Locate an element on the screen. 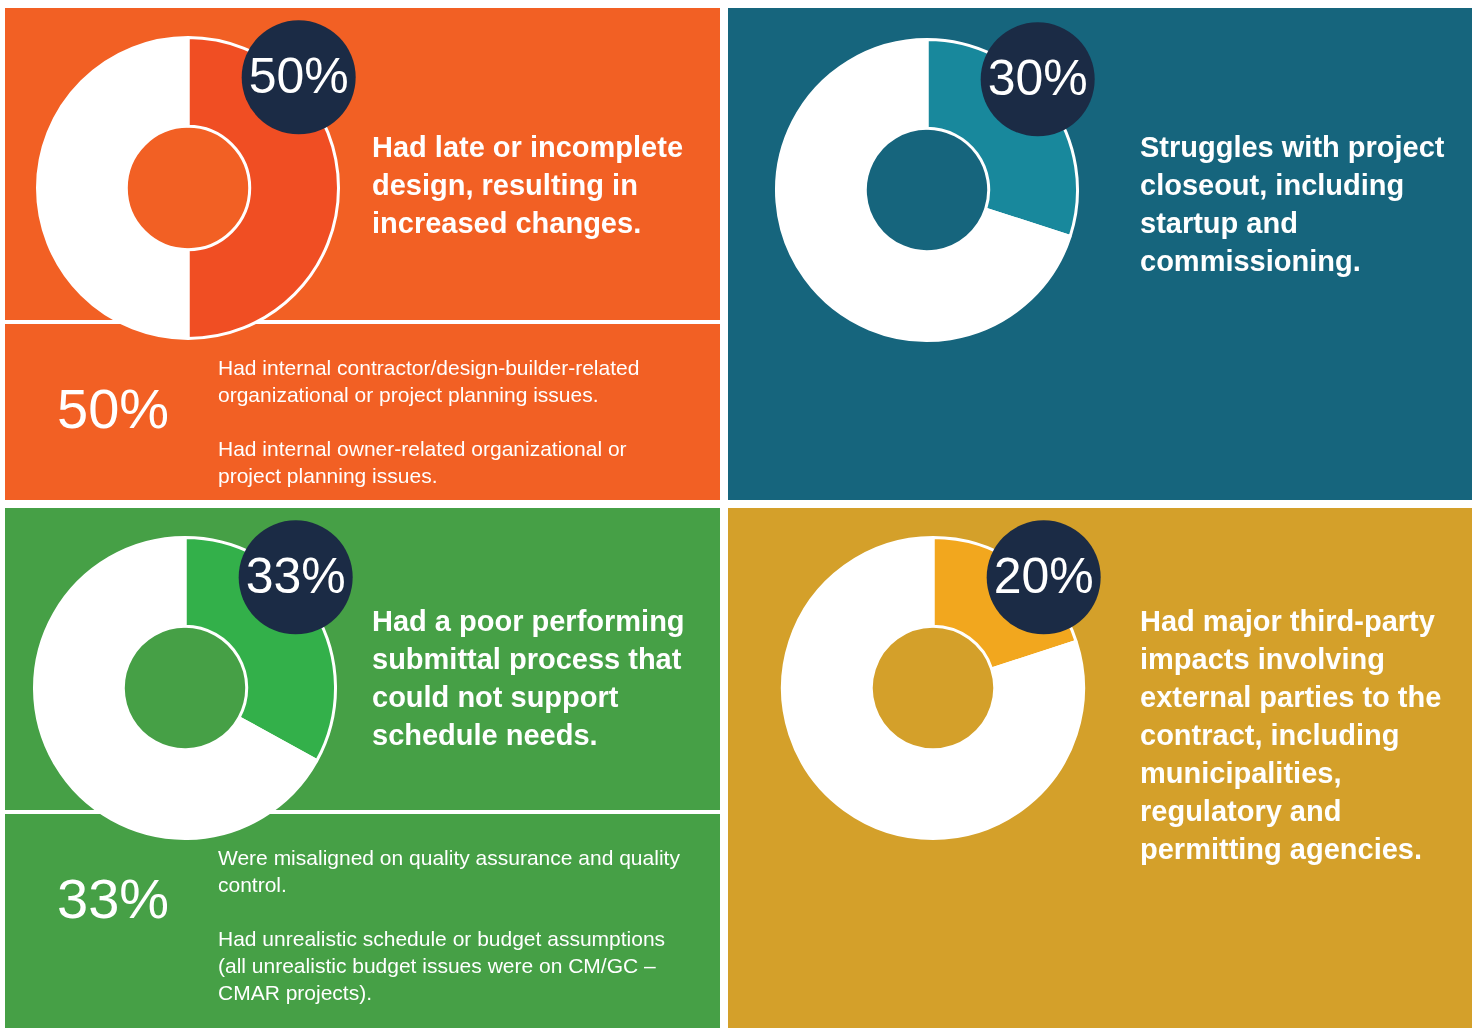 Image resolution: width=1477 pixels, height=1028 pixels. data-label: 50% is located at coordinates (298, 76).